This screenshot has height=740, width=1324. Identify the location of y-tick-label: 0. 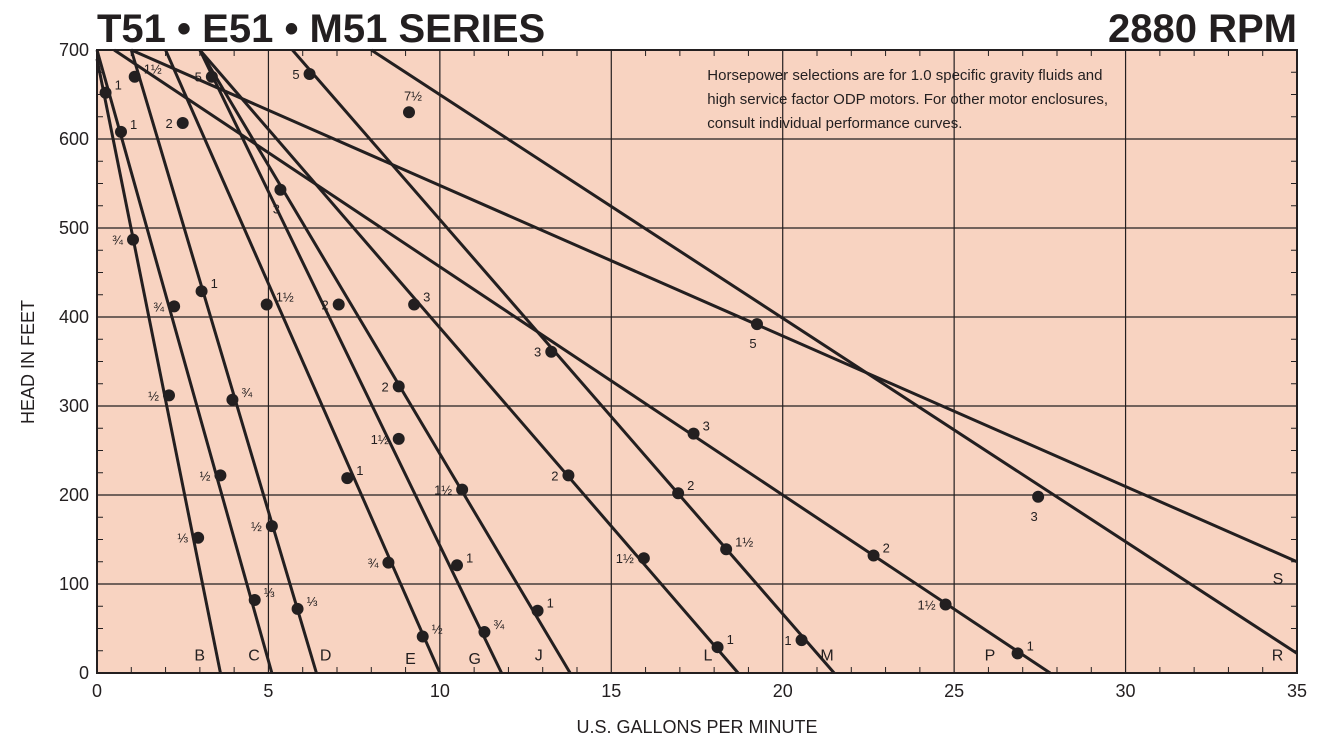
(84, 673).